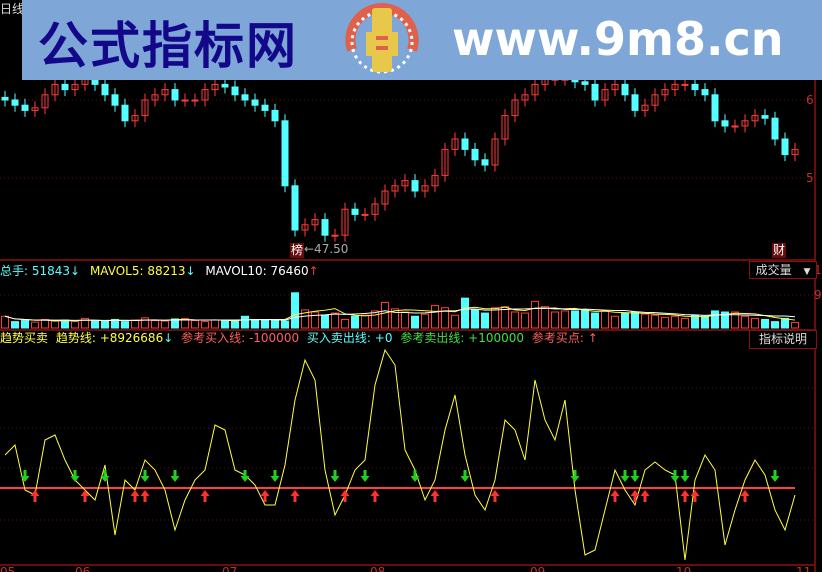 Image resolution: width=822 pixels, height=572 pixels. I want to click on indicator-help-button: 指标说明, so click(783, 339).